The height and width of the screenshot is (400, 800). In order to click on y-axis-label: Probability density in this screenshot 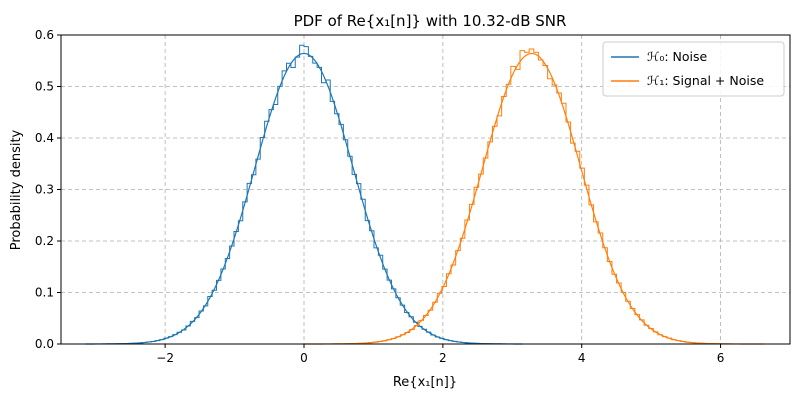, I will do `click(16, 189)`.